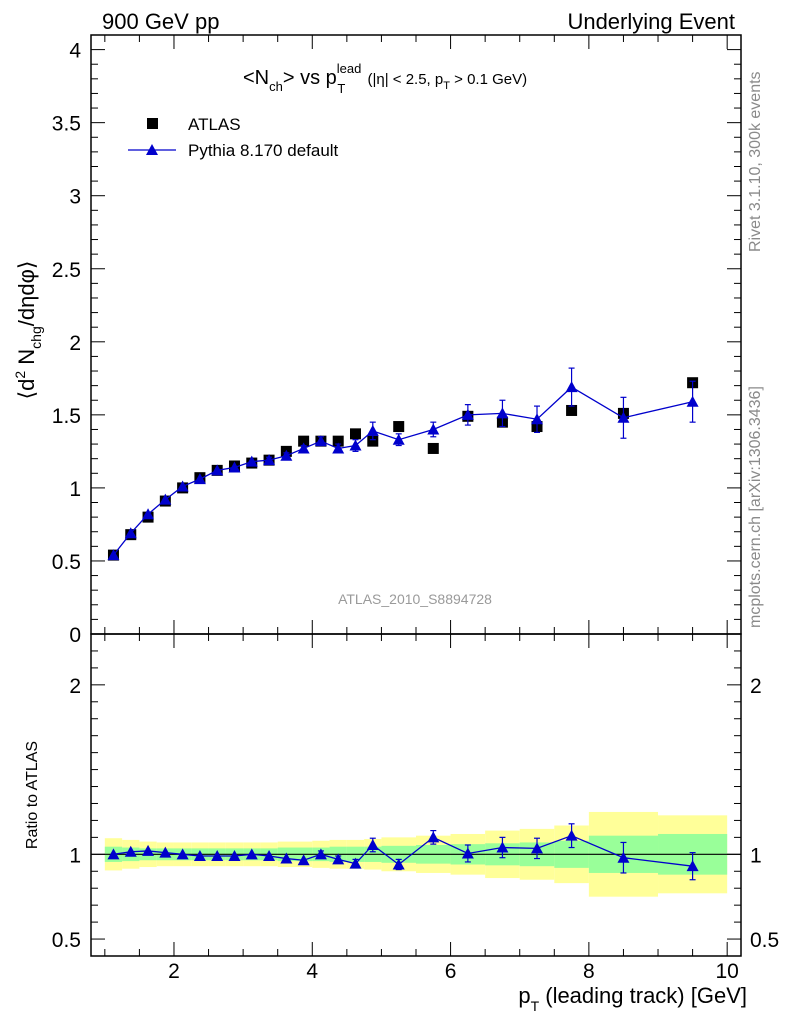  What do you see at coordinates (756, 686) in the screenshot?
I see `ratio-y-tick-label-right: 2` at bounding box center [756, 686].